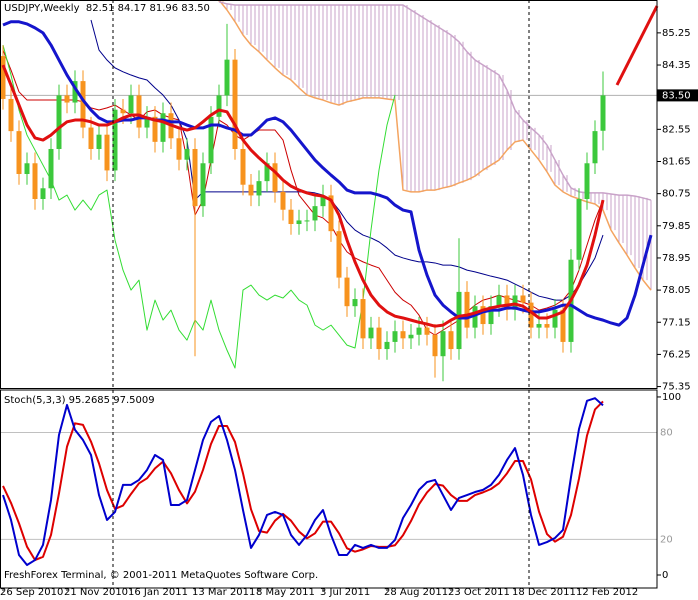 This screenshot has width=698, height=600. What do you see at coordinates (107, 8) in the screenshot?
I see `chart-title: USDJPY,Weekly 82.51 84.17 81.96 83.50` at bounding box center [107, 8].